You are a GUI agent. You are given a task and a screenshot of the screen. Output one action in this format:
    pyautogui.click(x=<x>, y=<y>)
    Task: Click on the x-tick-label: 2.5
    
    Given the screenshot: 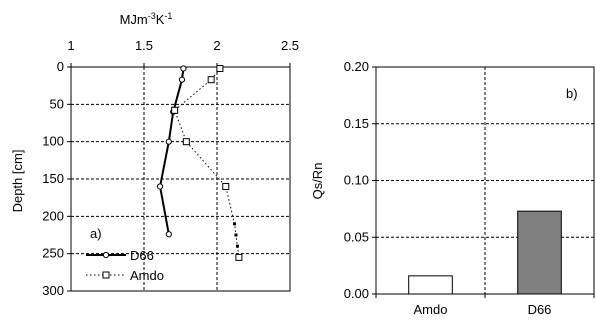 What is the action you would take?
    pyautogui.click(x=290, y=45)
    